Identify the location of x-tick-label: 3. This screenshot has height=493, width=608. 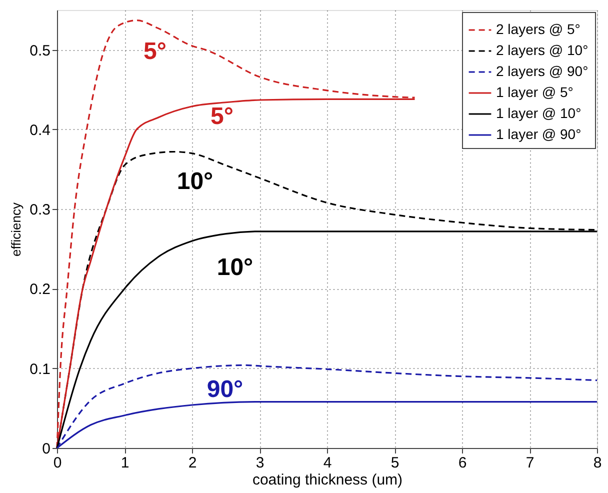
(260, 463).